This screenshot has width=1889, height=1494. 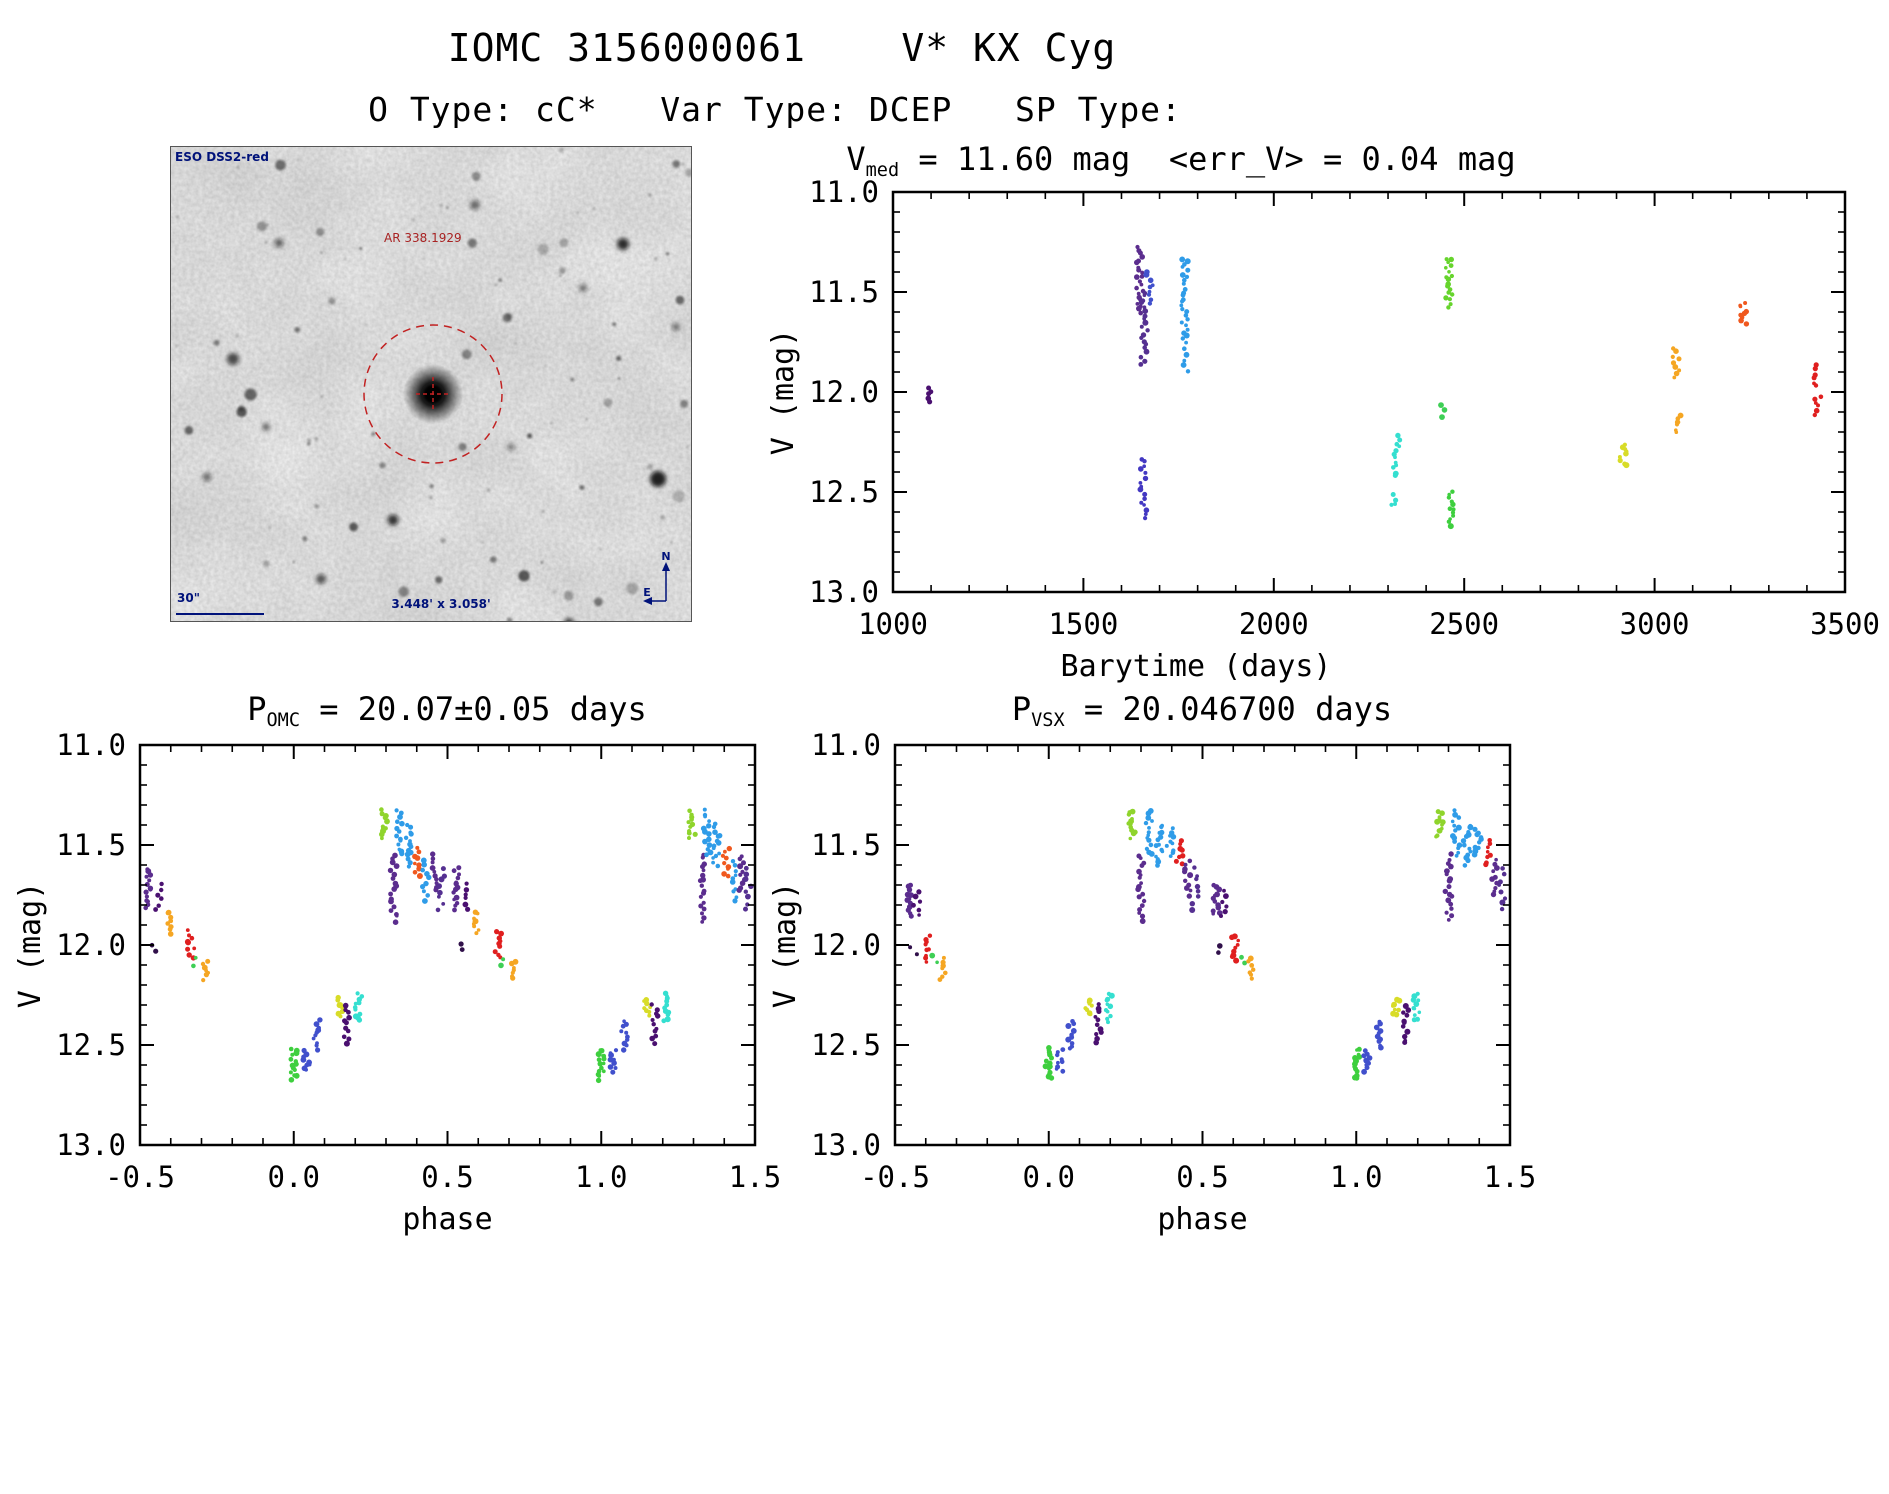 What do you see at coordinates (775, 109) in the screenshot?
I see `page-subtitle: O Type: cC* Var Type: DCEP SP Type:` at bounding box center [775, 109].